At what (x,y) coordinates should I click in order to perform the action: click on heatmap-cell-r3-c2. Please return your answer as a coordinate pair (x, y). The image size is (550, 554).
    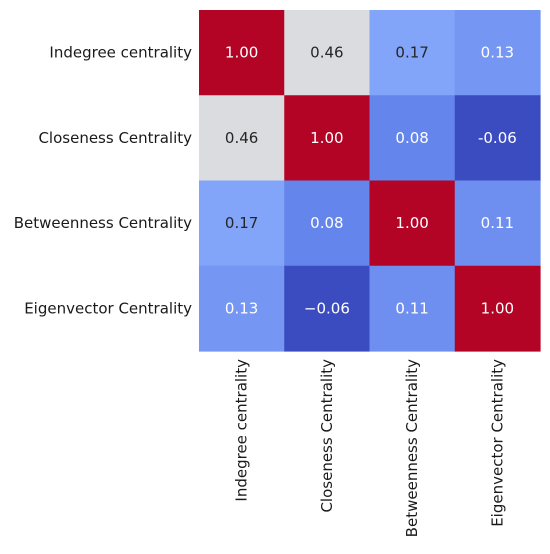
    Looking at the image, I should click on (412, 308).